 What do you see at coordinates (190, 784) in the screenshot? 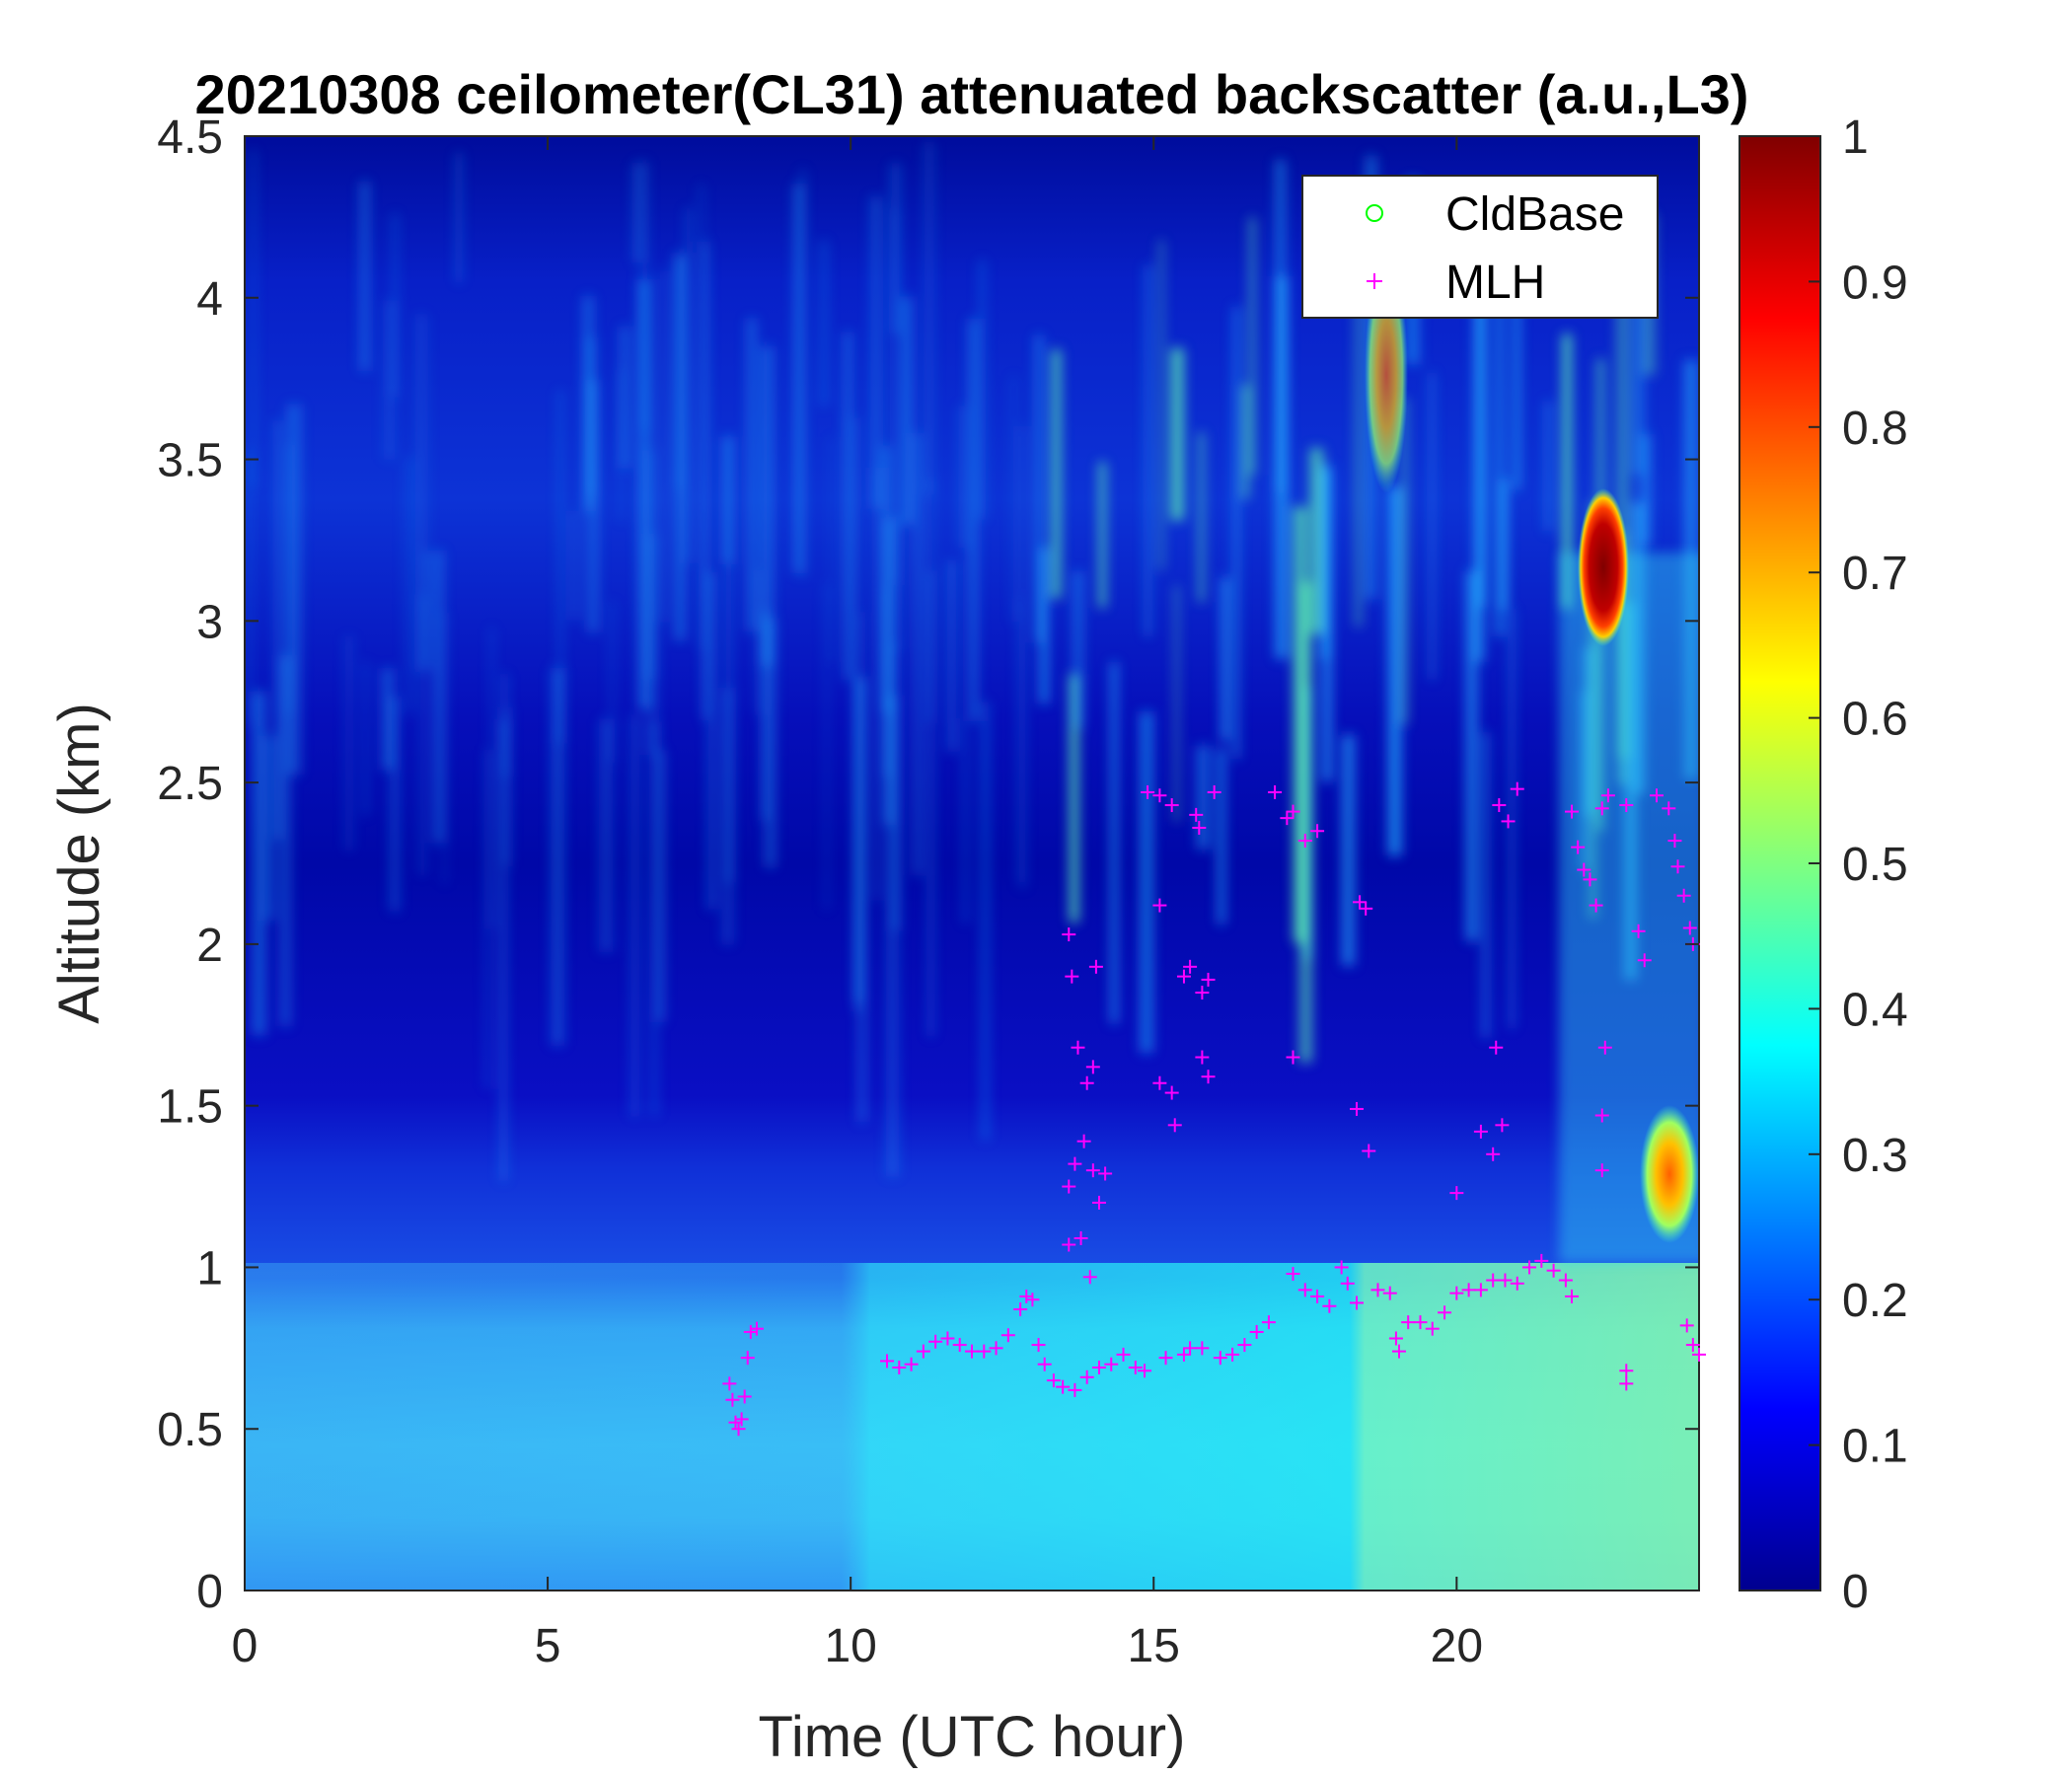
I see `y-tick-label: 2.5` at bounding box center [190, 784].